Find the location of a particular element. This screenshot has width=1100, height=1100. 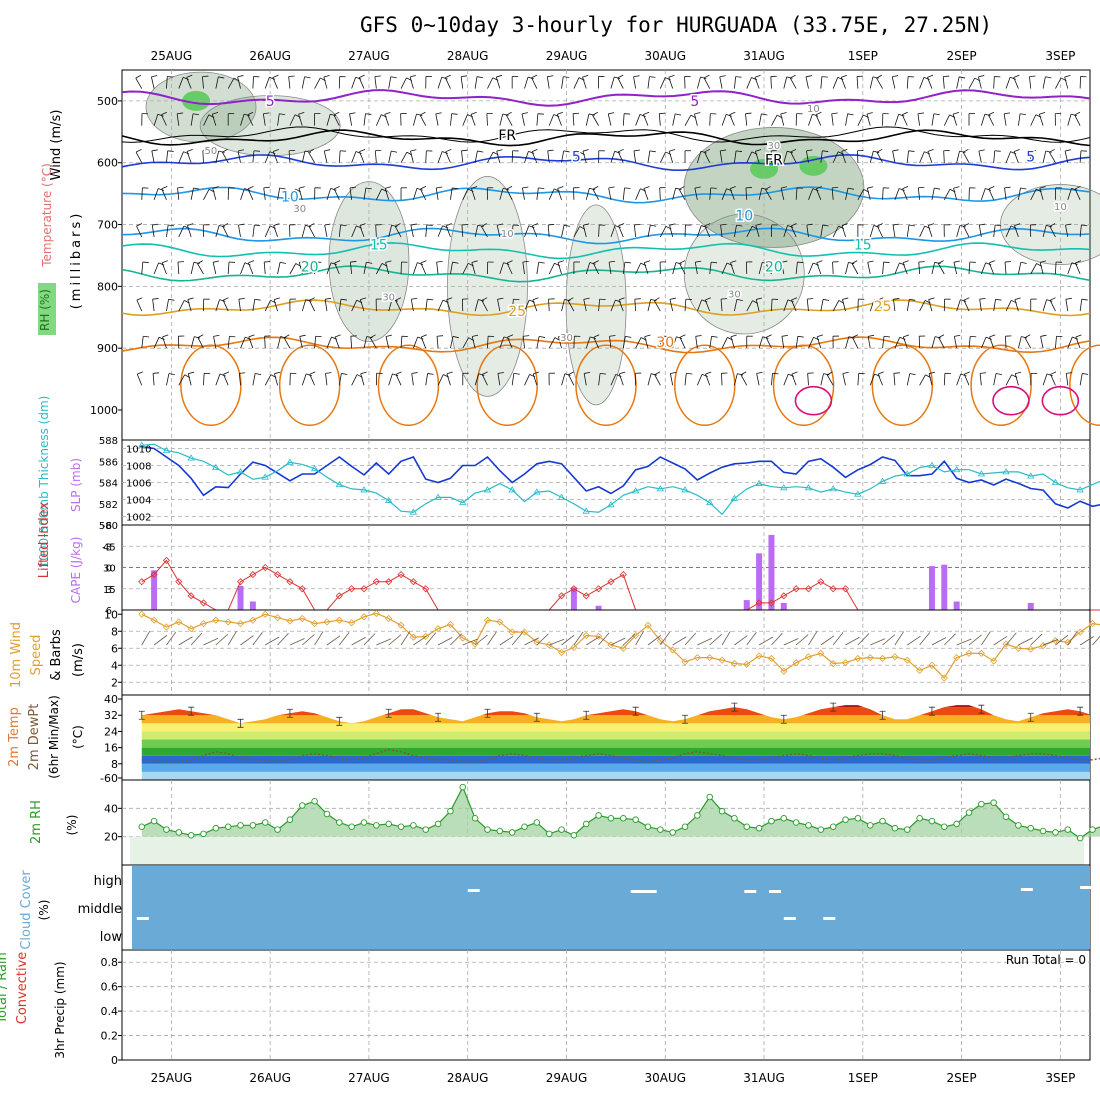

y-tick-label: 40 is located at coordinates (111, 808).